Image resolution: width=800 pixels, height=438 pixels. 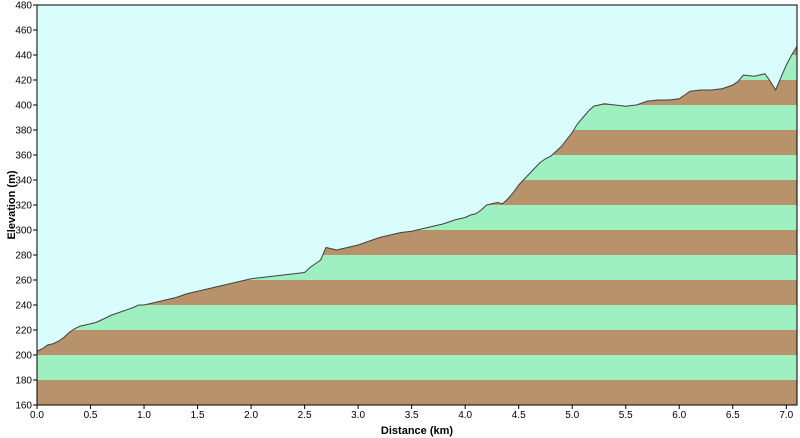 I want to click on x-tick-label: 0.5, so click(x=91, y=415).